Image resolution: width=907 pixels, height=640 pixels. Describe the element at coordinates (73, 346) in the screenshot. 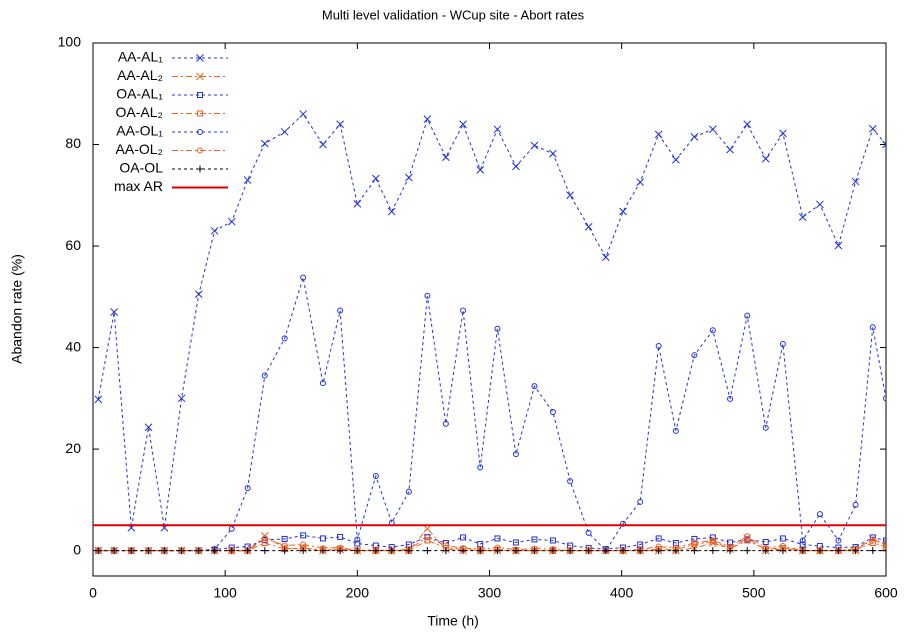

I see `y-tick-label: 40` at that location.